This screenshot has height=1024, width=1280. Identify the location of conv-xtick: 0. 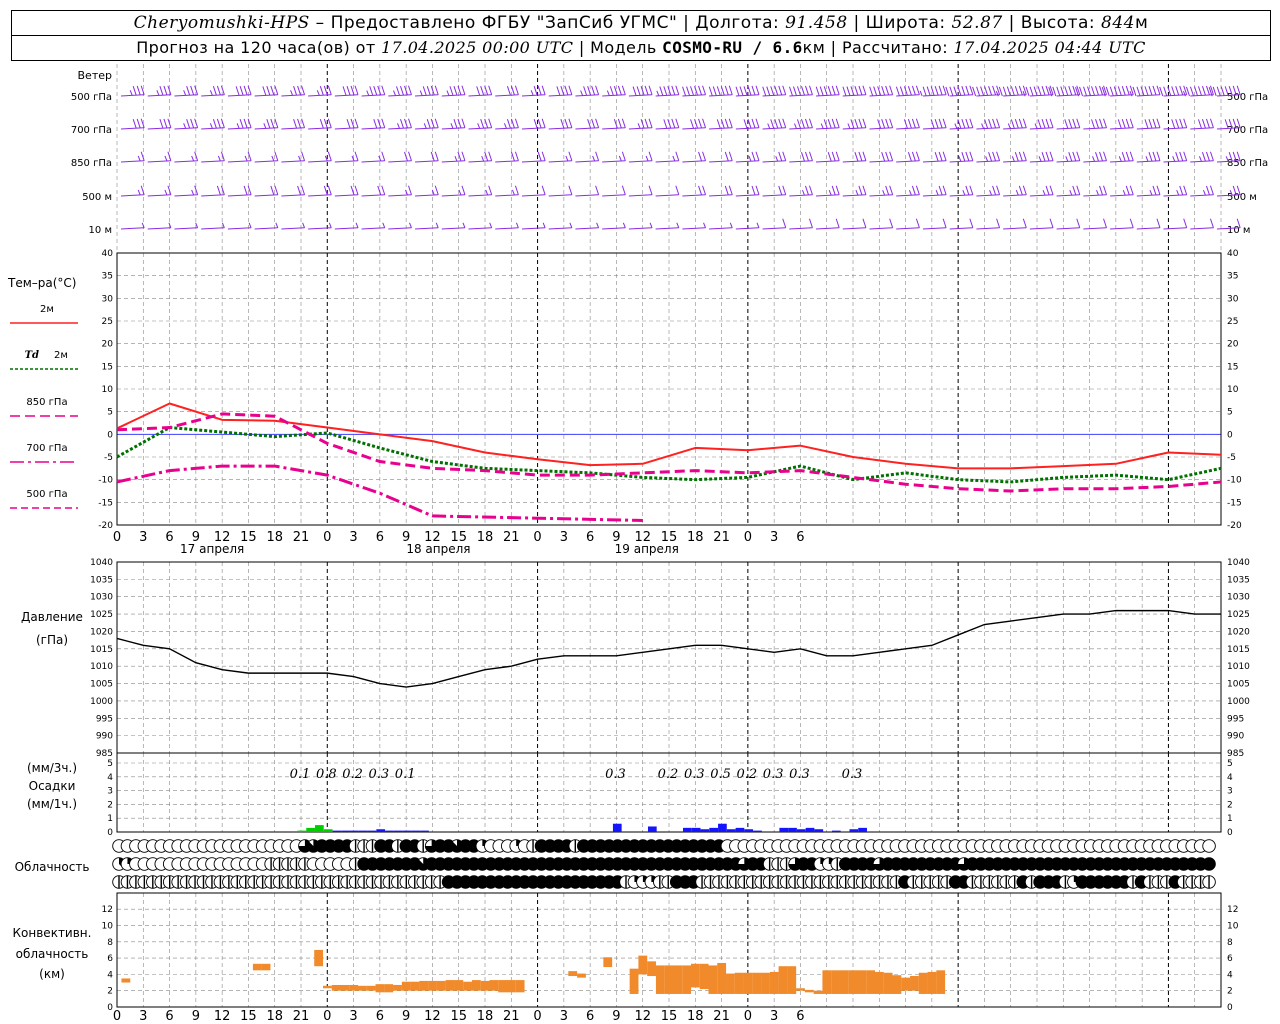
(327, 1016).